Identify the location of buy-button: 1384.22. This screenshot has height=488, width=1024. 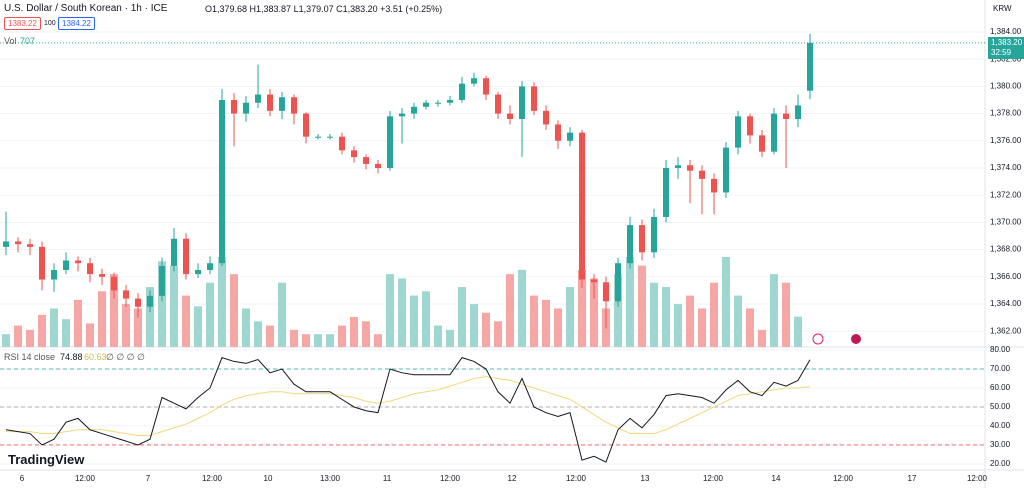
(76, 23).